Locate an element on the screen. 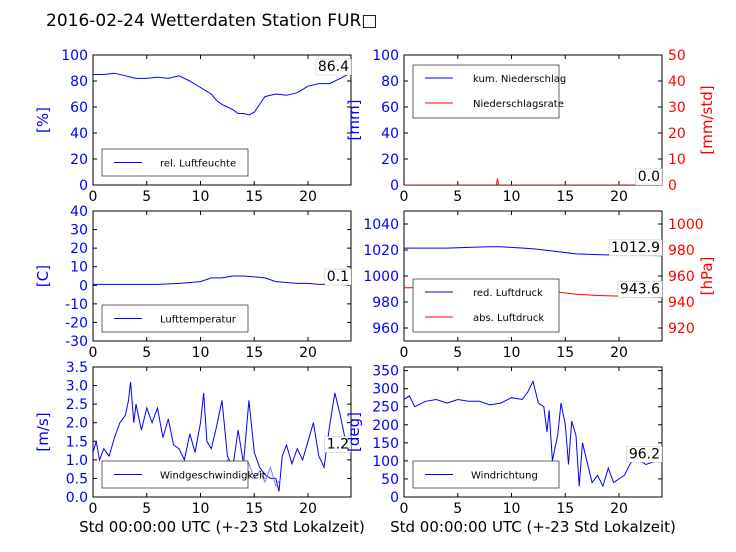 The height and width of the screenshot is (552, 736). y2-axis-label: [mm/std] is located at coordinates (707, 119).